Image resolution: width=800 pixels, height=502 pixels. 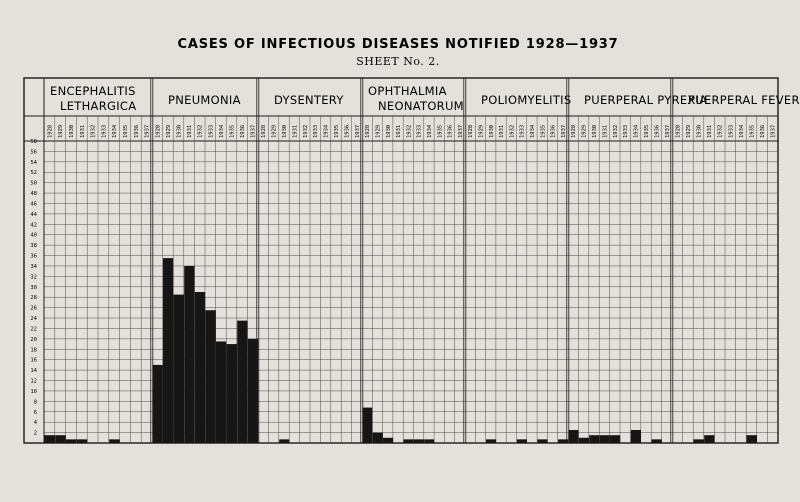 What do you see at coordinates (33, 204) in the screenshot?
I see `y-tick-label: 46` at bounding box center [33, 204].